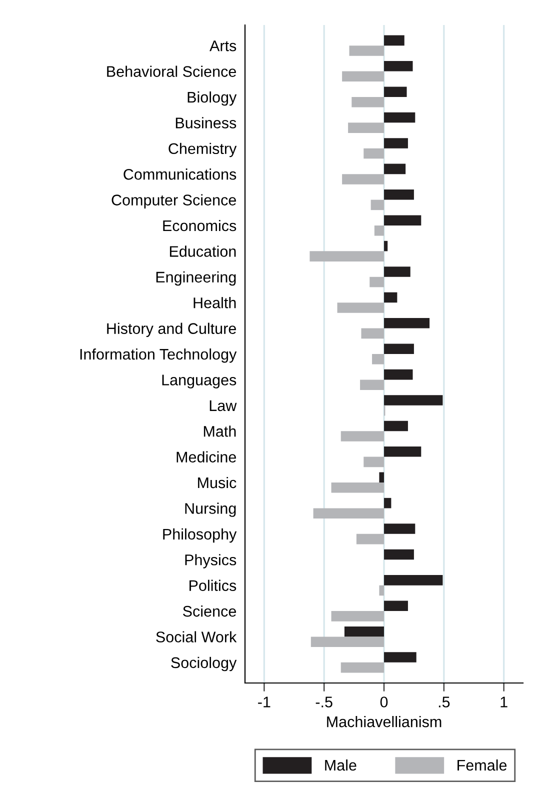  I want to click on x-tick-label: -1, so click(264, 702).